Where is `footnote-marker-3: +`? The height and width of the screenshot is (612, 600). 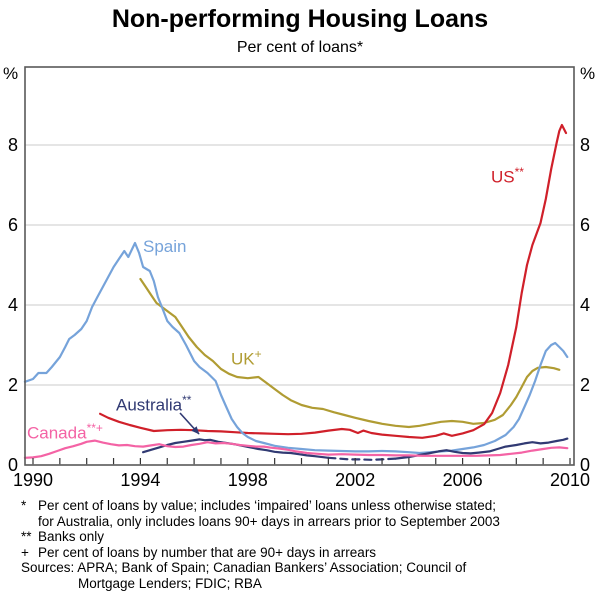 footnote-marker-3: + is located at coordinates (25, 552).